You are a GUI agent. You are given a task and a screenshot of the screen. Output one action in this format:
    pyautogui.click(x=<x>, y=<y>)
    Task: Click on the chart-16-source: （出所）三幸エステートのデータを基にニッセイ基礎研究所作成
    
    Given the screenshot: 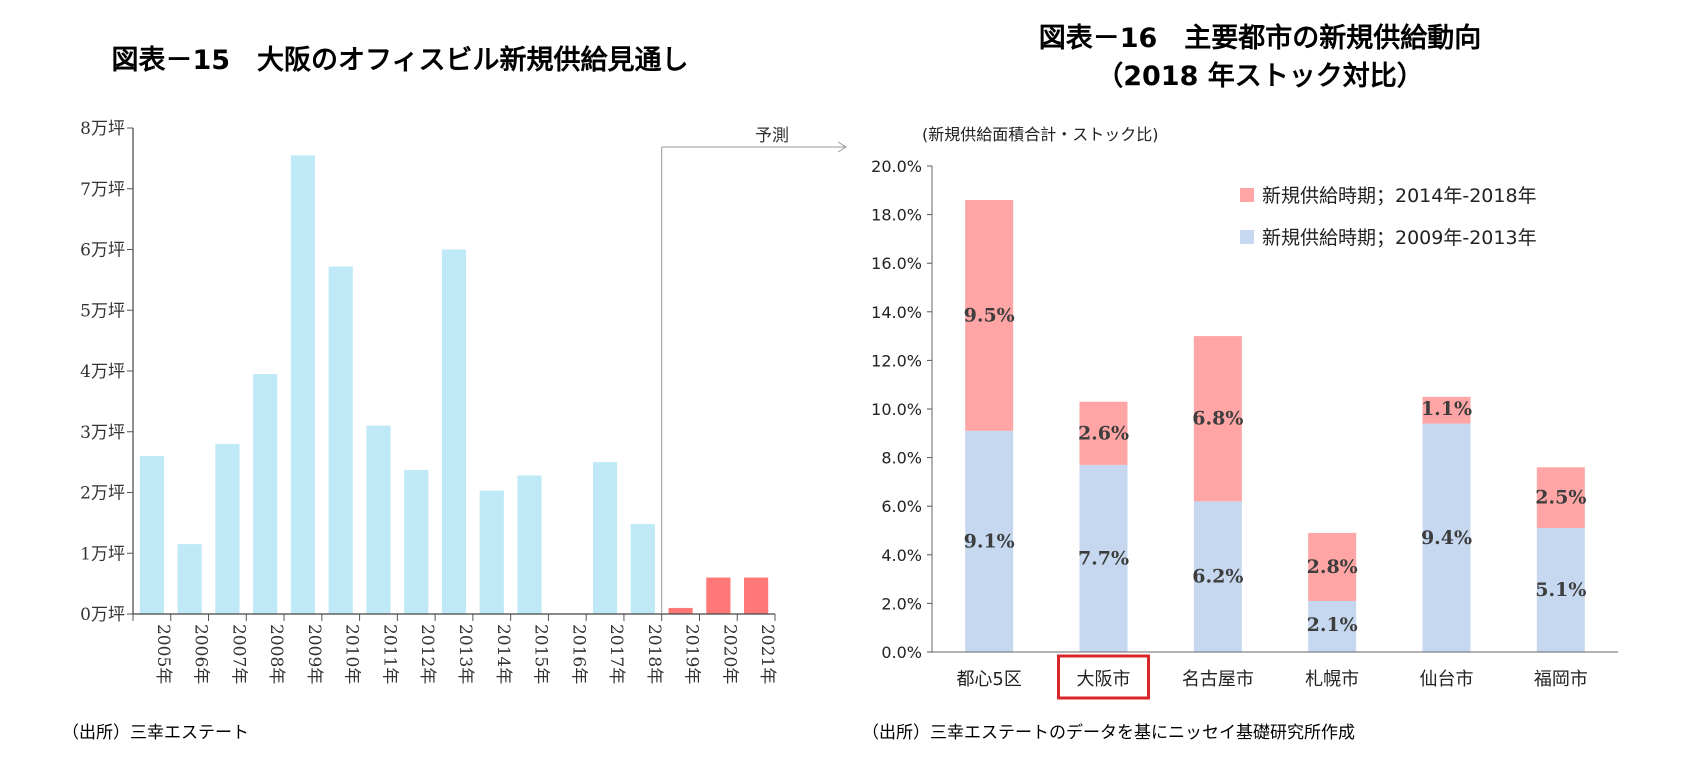 What is the action you would take?
    pyautogui.click(x=1108, y=733)
    